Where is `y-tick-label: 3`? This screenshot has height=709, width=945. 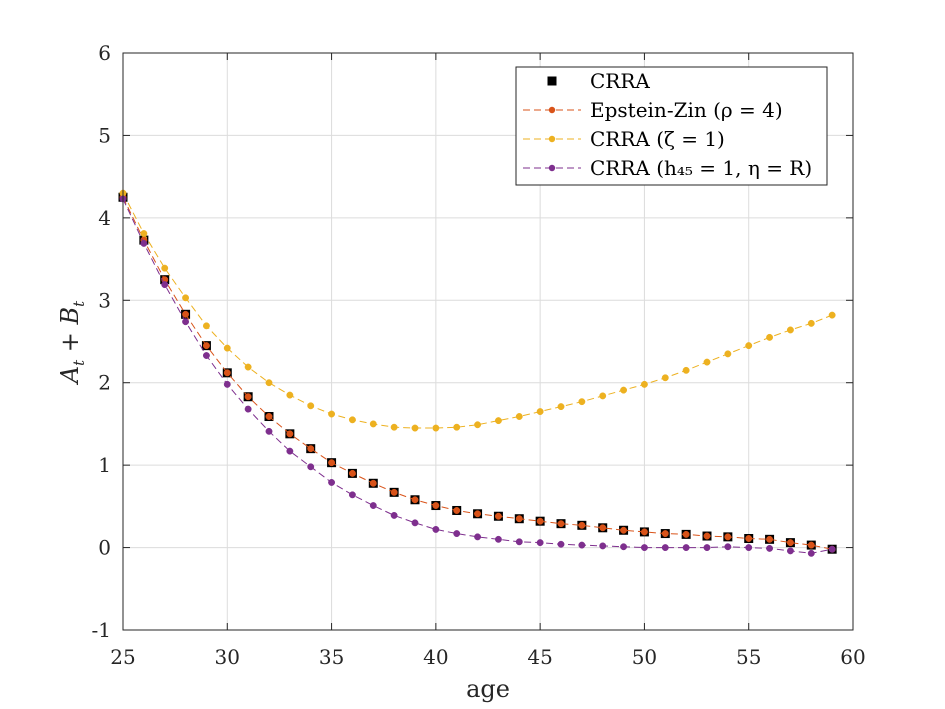
y-tick-label: 3 is located at coordinates (104, 300).